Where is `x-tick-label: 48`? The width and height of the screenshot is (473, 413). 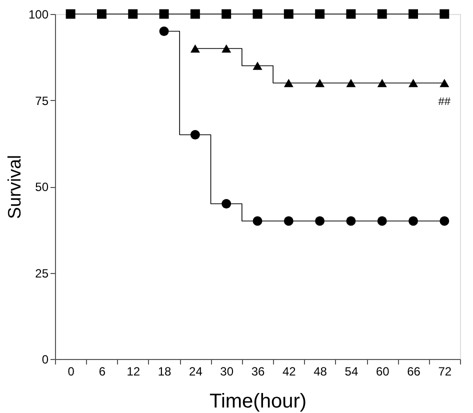
x-tick-label: 48 is located at coordinates (321, 371).